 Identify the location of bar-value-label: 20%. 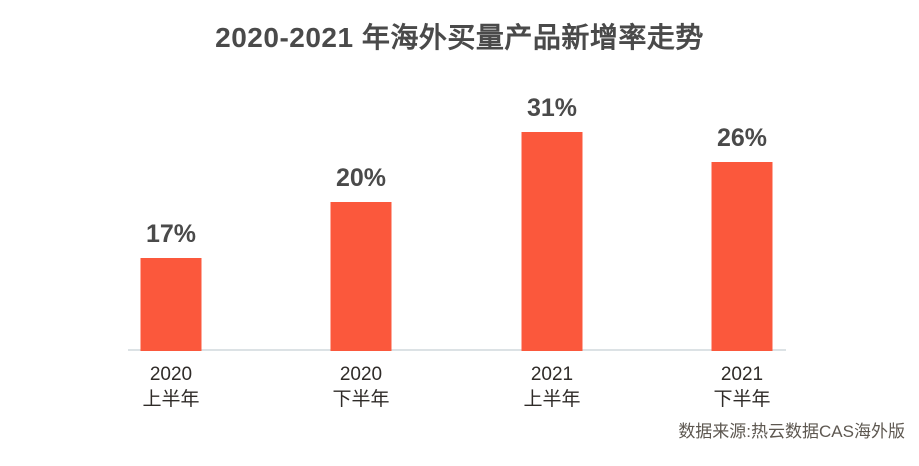
(361, 178).